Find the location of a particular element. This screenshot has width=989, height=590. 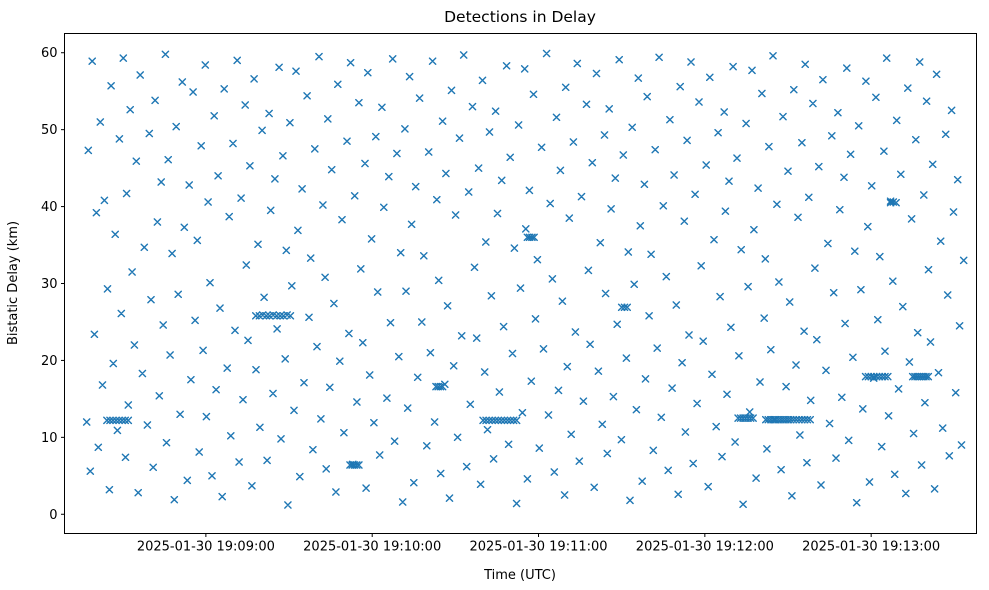

y-axis-label: Bistatic Delay (km) is located at coordinates (13, 283).